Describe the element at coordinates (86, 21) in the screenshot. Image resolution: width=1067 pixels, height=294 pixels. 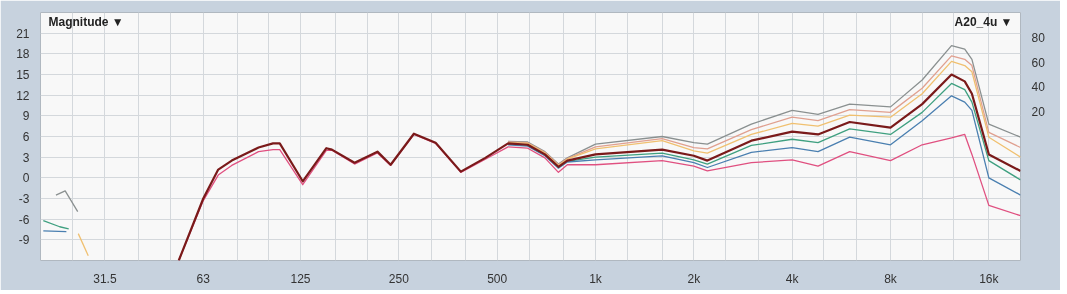
I see `chart-title: Magnitude ▼` at that location.